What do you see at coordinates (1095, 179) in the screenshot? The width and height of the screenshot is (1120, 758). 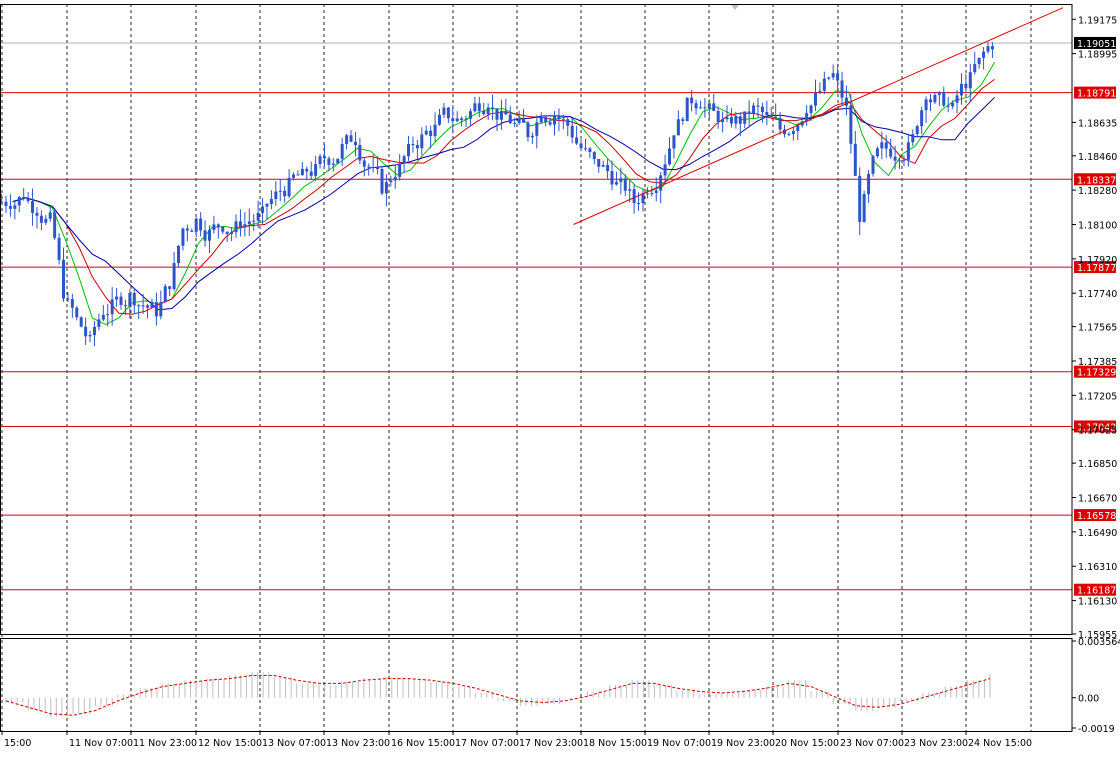 I see `level-price-tag` at bounding box center [1095, 179].